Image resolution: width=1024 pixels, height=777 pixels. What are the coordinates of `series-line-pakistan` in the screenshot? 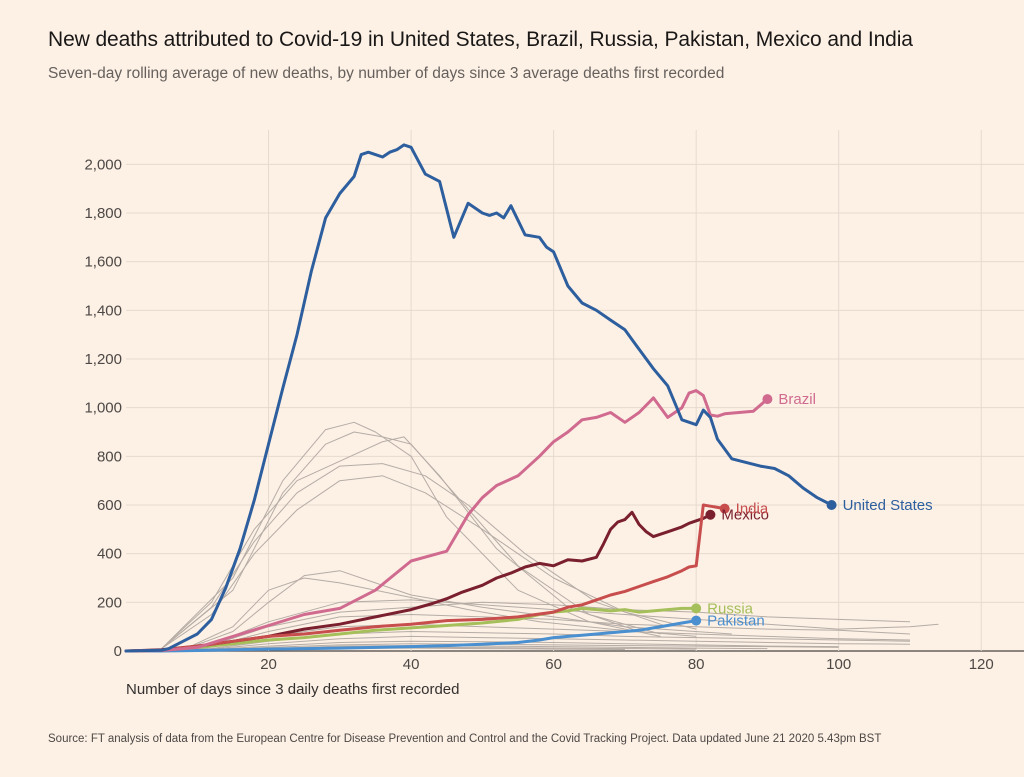 It's located at (411, 636).